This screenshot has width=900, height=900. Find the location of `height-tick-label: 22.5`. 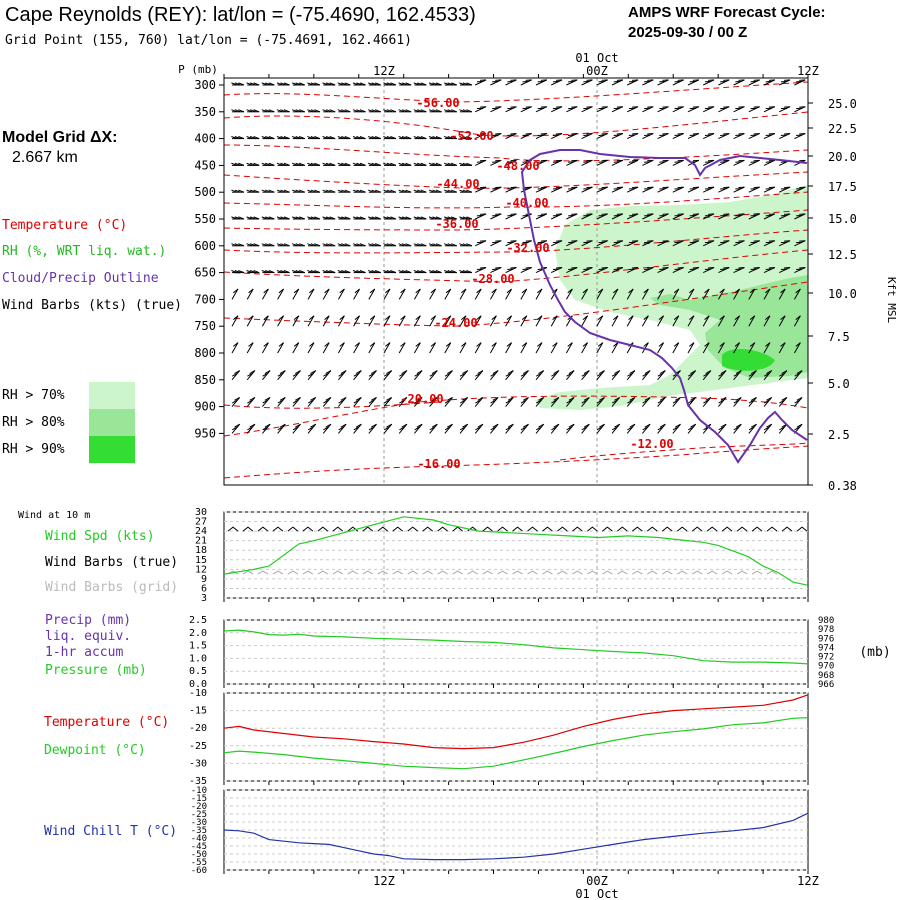

height-tick-label: 22.5 is located at coordinates (842, 129).